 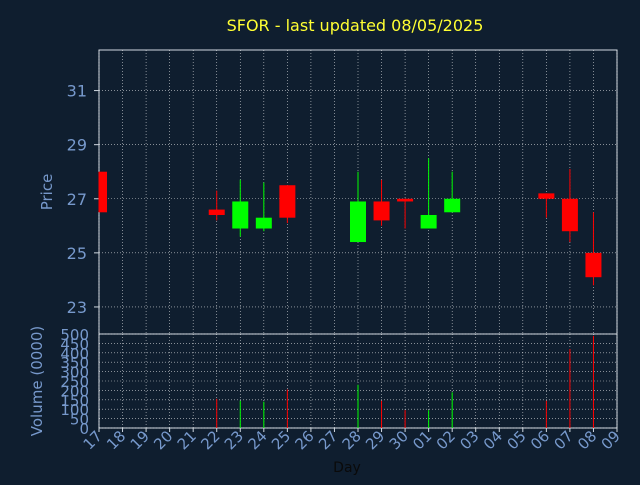 I want to click on volume-axis-label: Volume (0000), so click(x=37, y=381).